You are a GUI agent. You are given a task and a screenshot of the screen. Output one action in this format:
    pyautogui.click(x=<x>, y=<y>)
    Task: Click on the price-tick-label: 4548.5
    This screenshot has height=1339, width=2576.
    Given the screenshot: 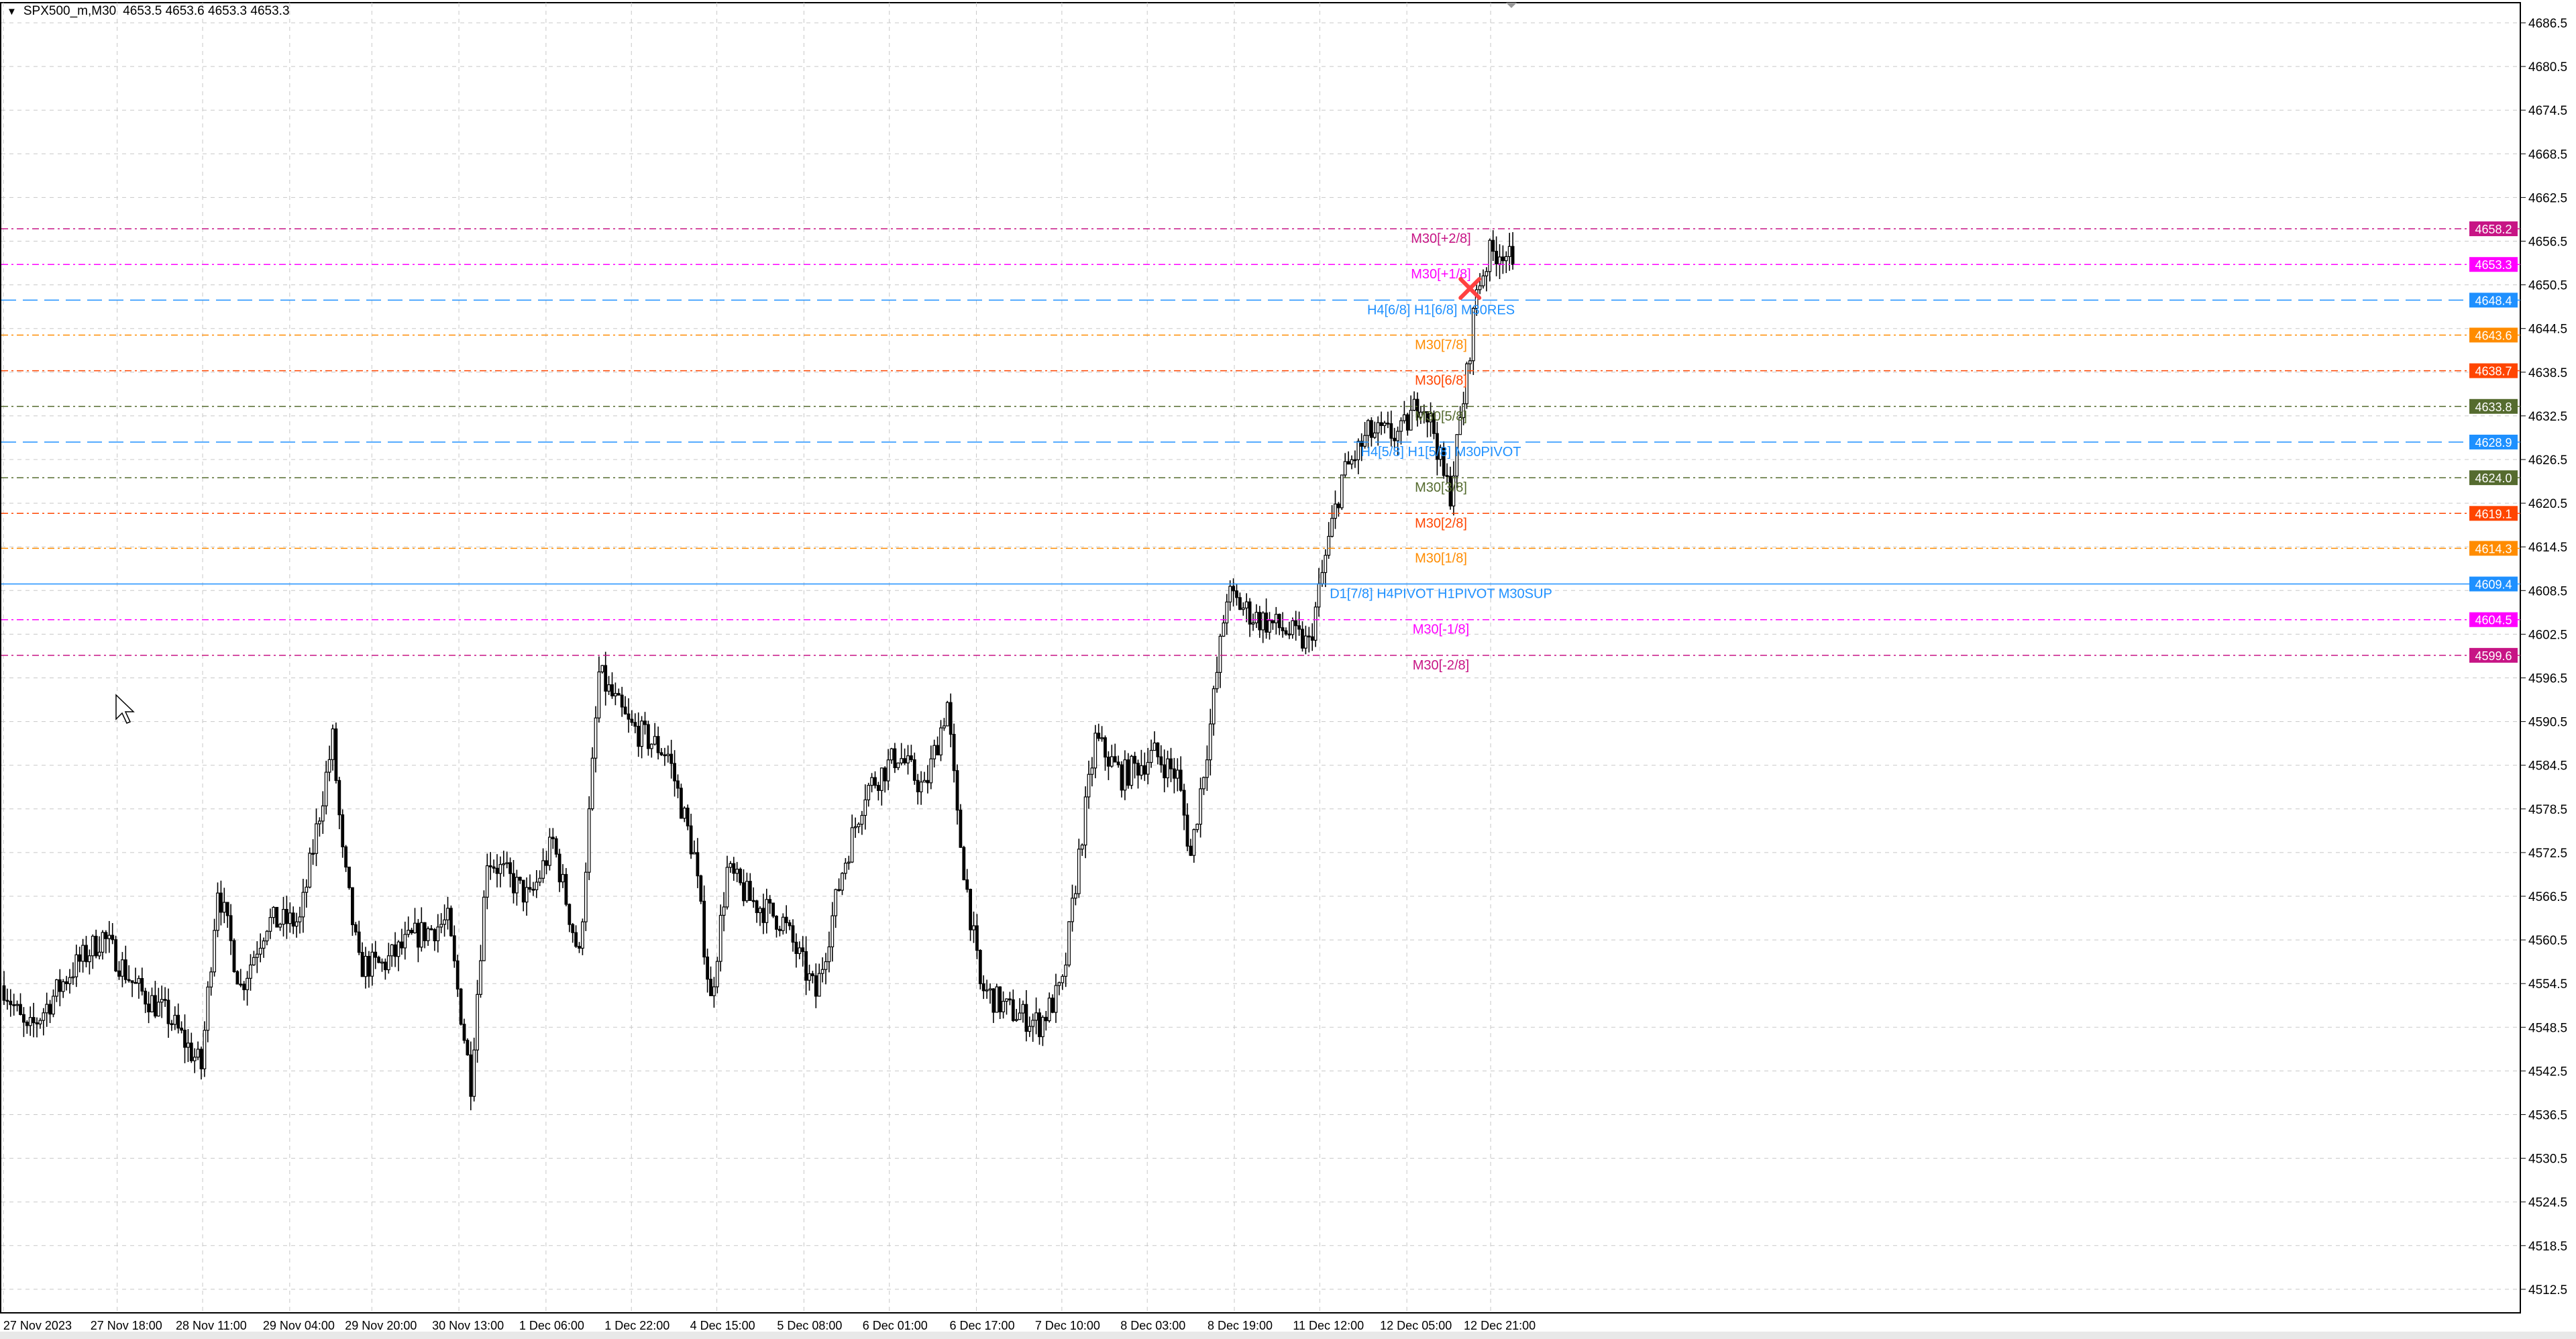 What is the action you would take?
    pyautogui.click(x=2547, y=1028)
    